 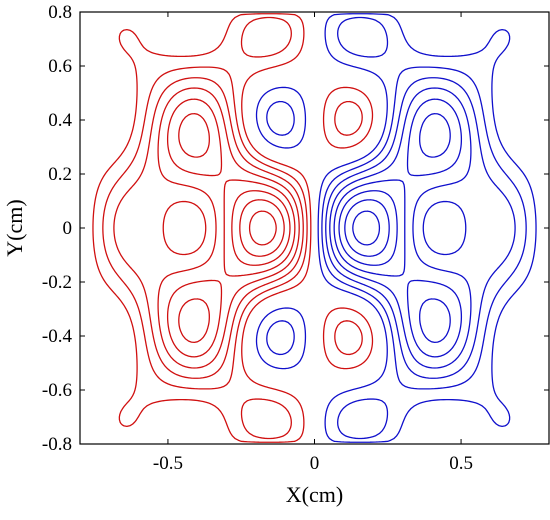 I want to click on y-tick-label: 0.8, so click(x=60, y=12).